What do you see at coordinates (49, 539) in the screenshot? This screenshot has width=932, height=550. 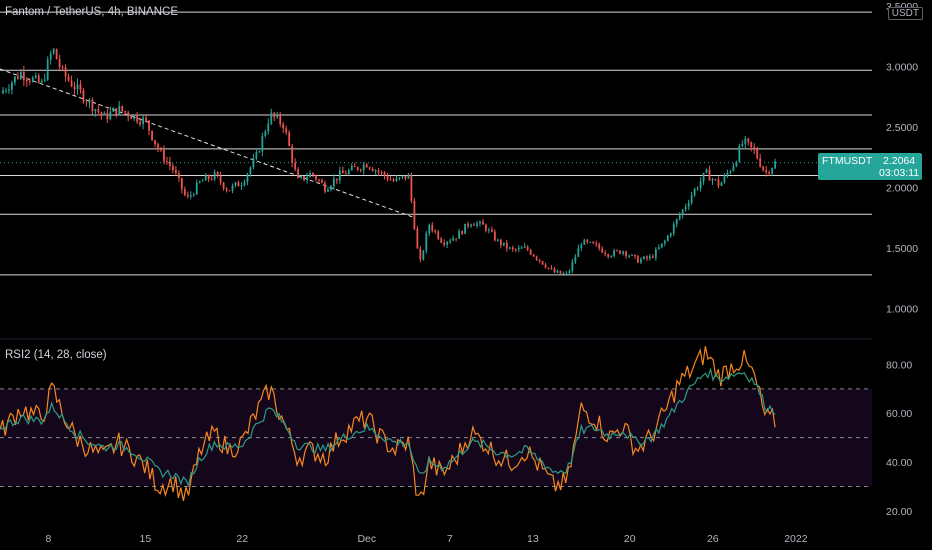 I see `time-axis-label: 8` at bounding box center [49, 539].